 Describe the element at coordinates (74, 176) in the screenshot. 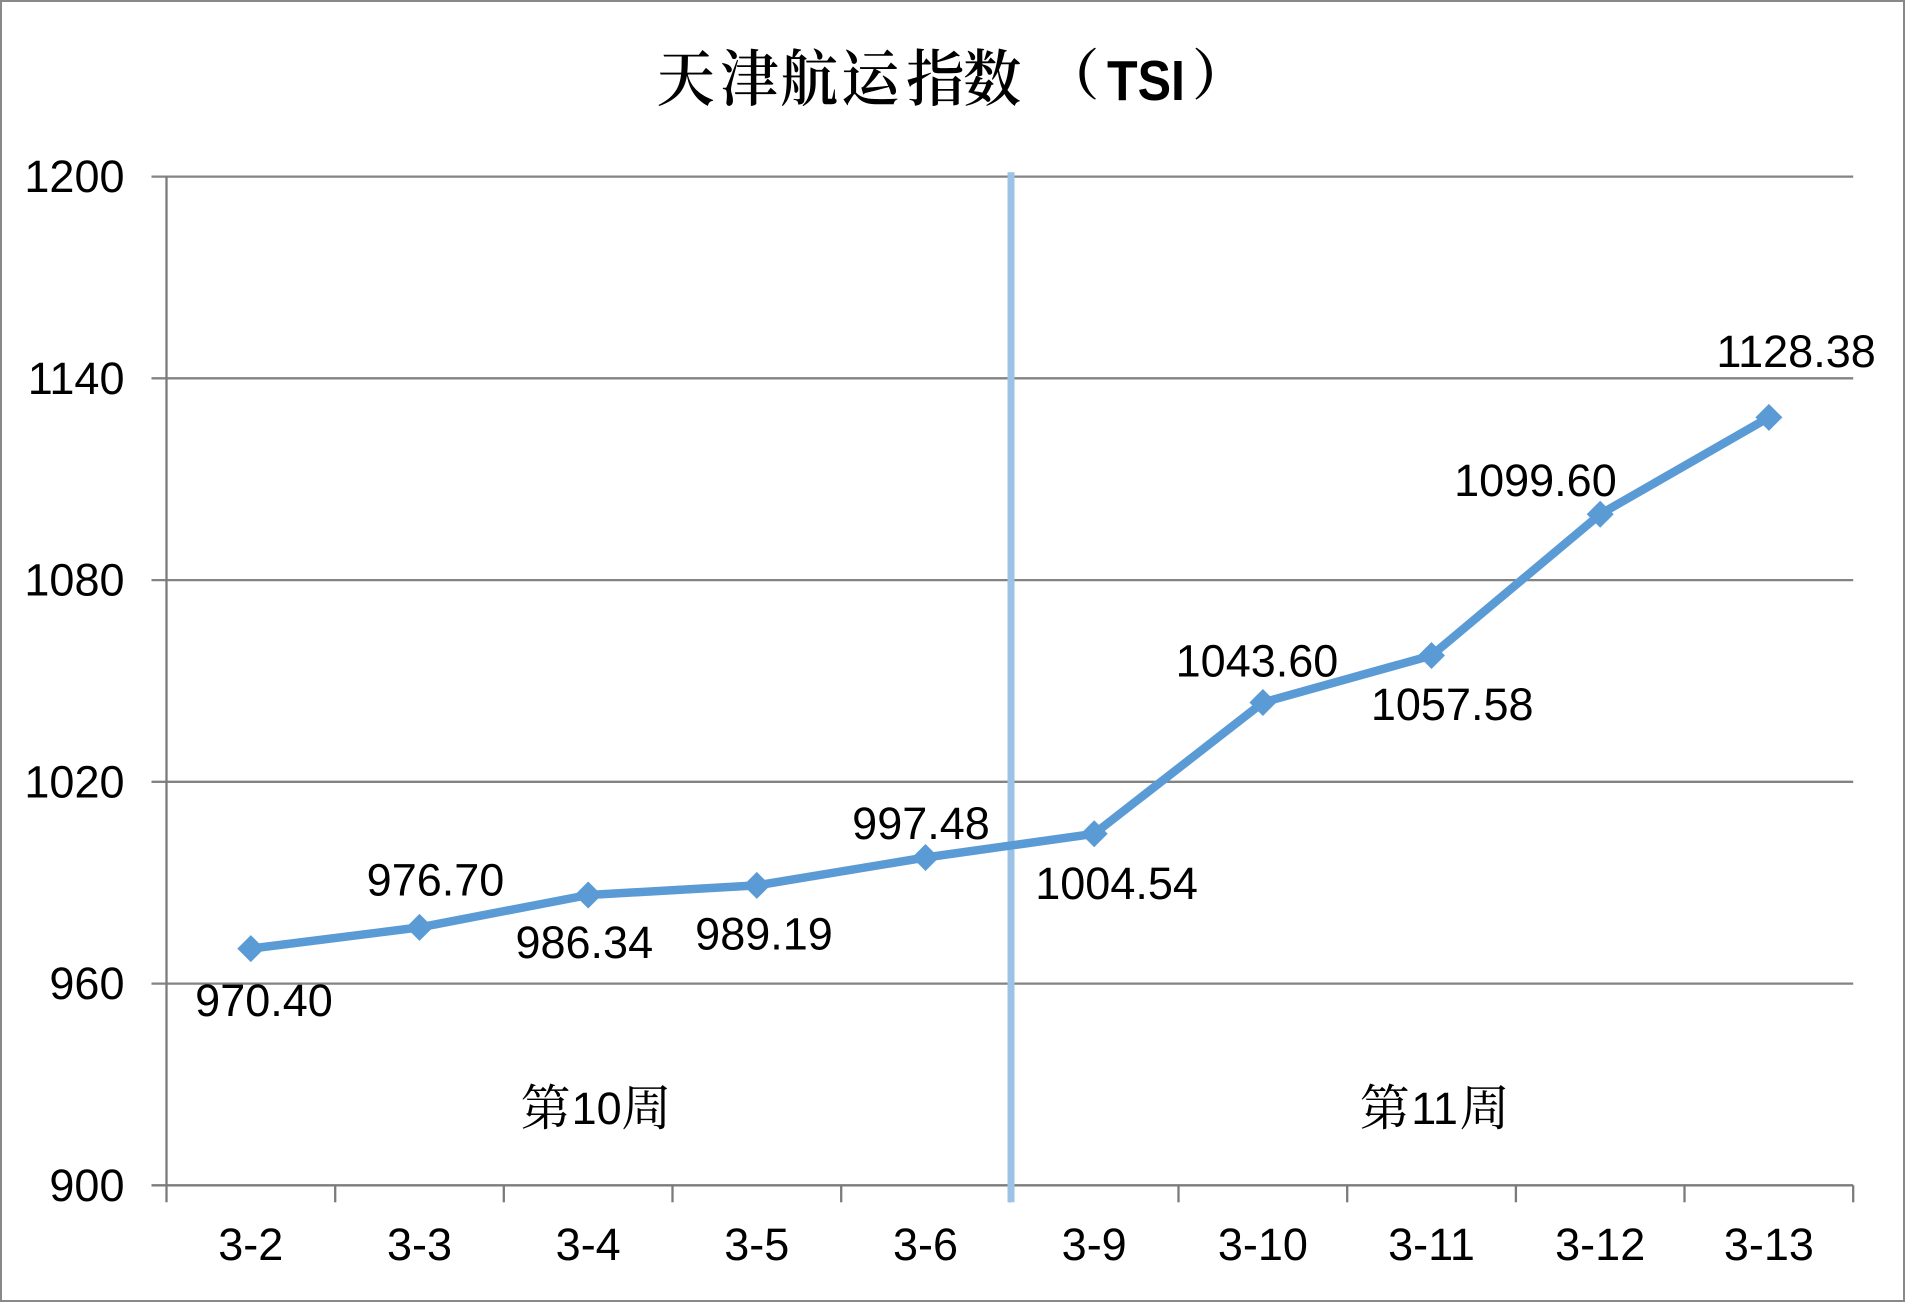

I see `svg-text: 1200` at that location.